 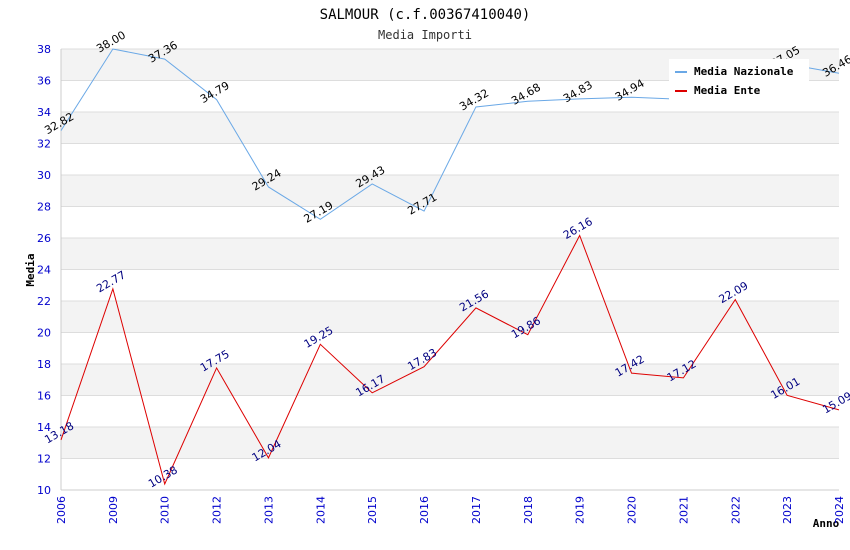 I want to click on x-axis-label: Anno, so click(x=826, y=523).